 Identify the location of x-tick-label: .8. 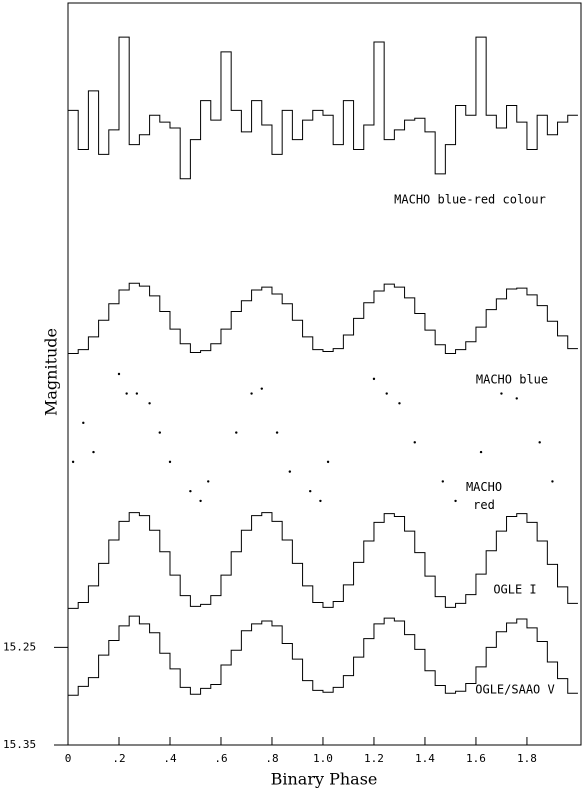
(271, 758).